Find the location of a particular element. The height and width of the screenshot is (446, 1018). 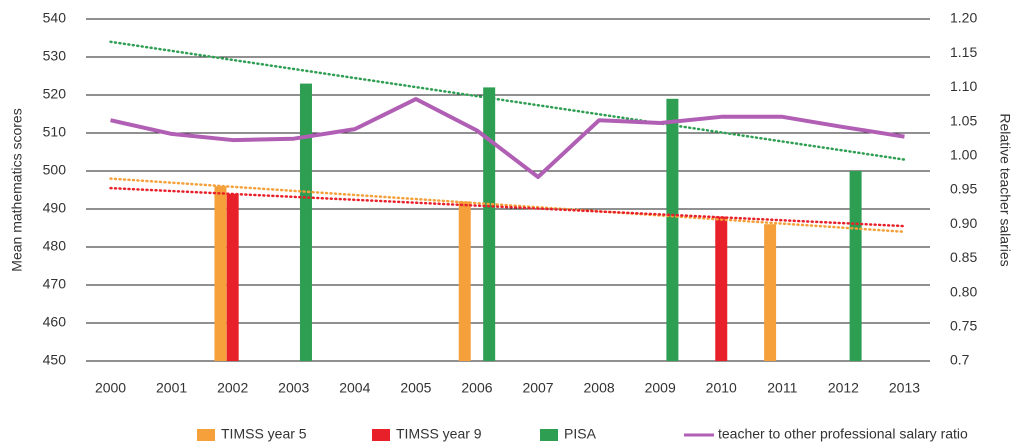

y2-tick-label: 0.75 is located at coordinates (963, 326).